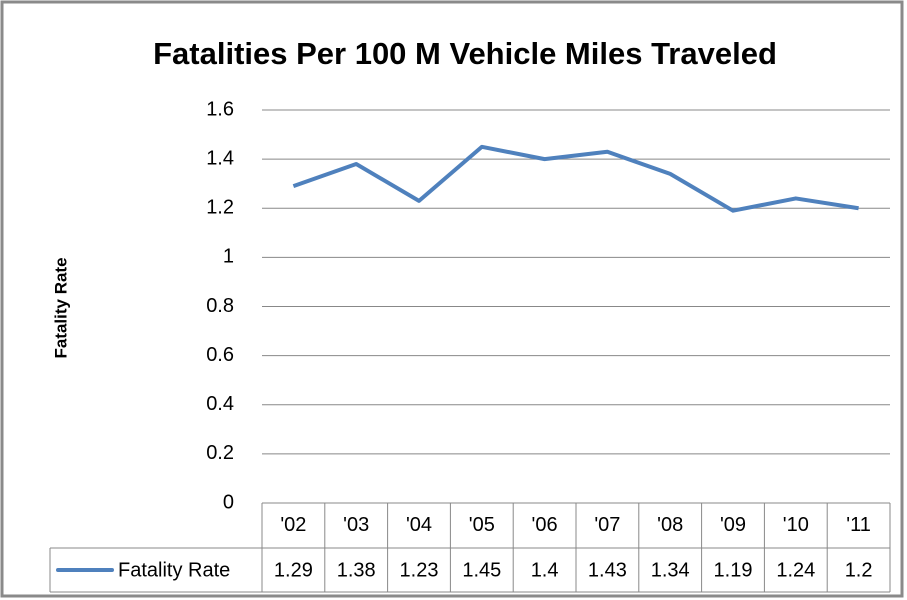 This screenshot has height=600, width=907. I want to click on table-value: 1.43, so click(607, 570).